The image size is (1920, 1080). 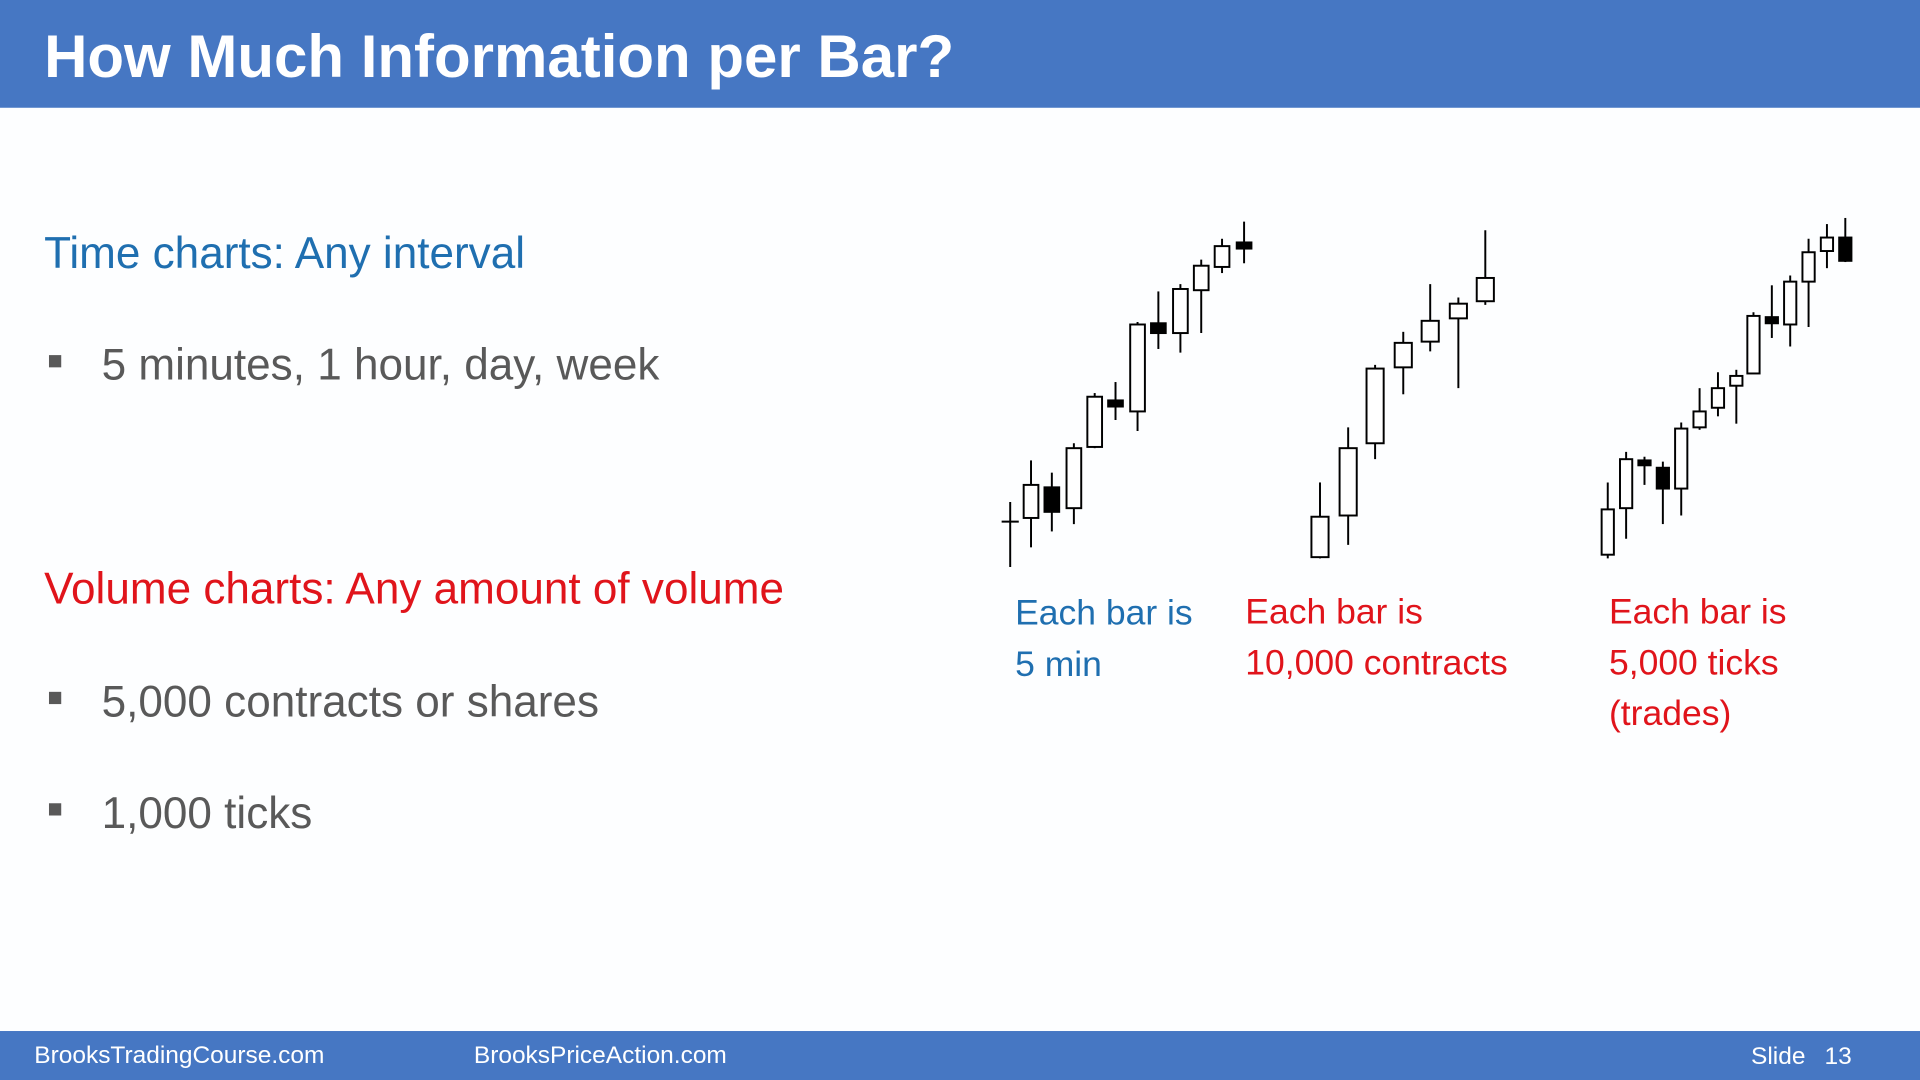 What do you see at coordinates (414, 589) in the screenshot?
I see `section-heading: Volume charts: Any amount of volume` at bounding box center [414, 589].